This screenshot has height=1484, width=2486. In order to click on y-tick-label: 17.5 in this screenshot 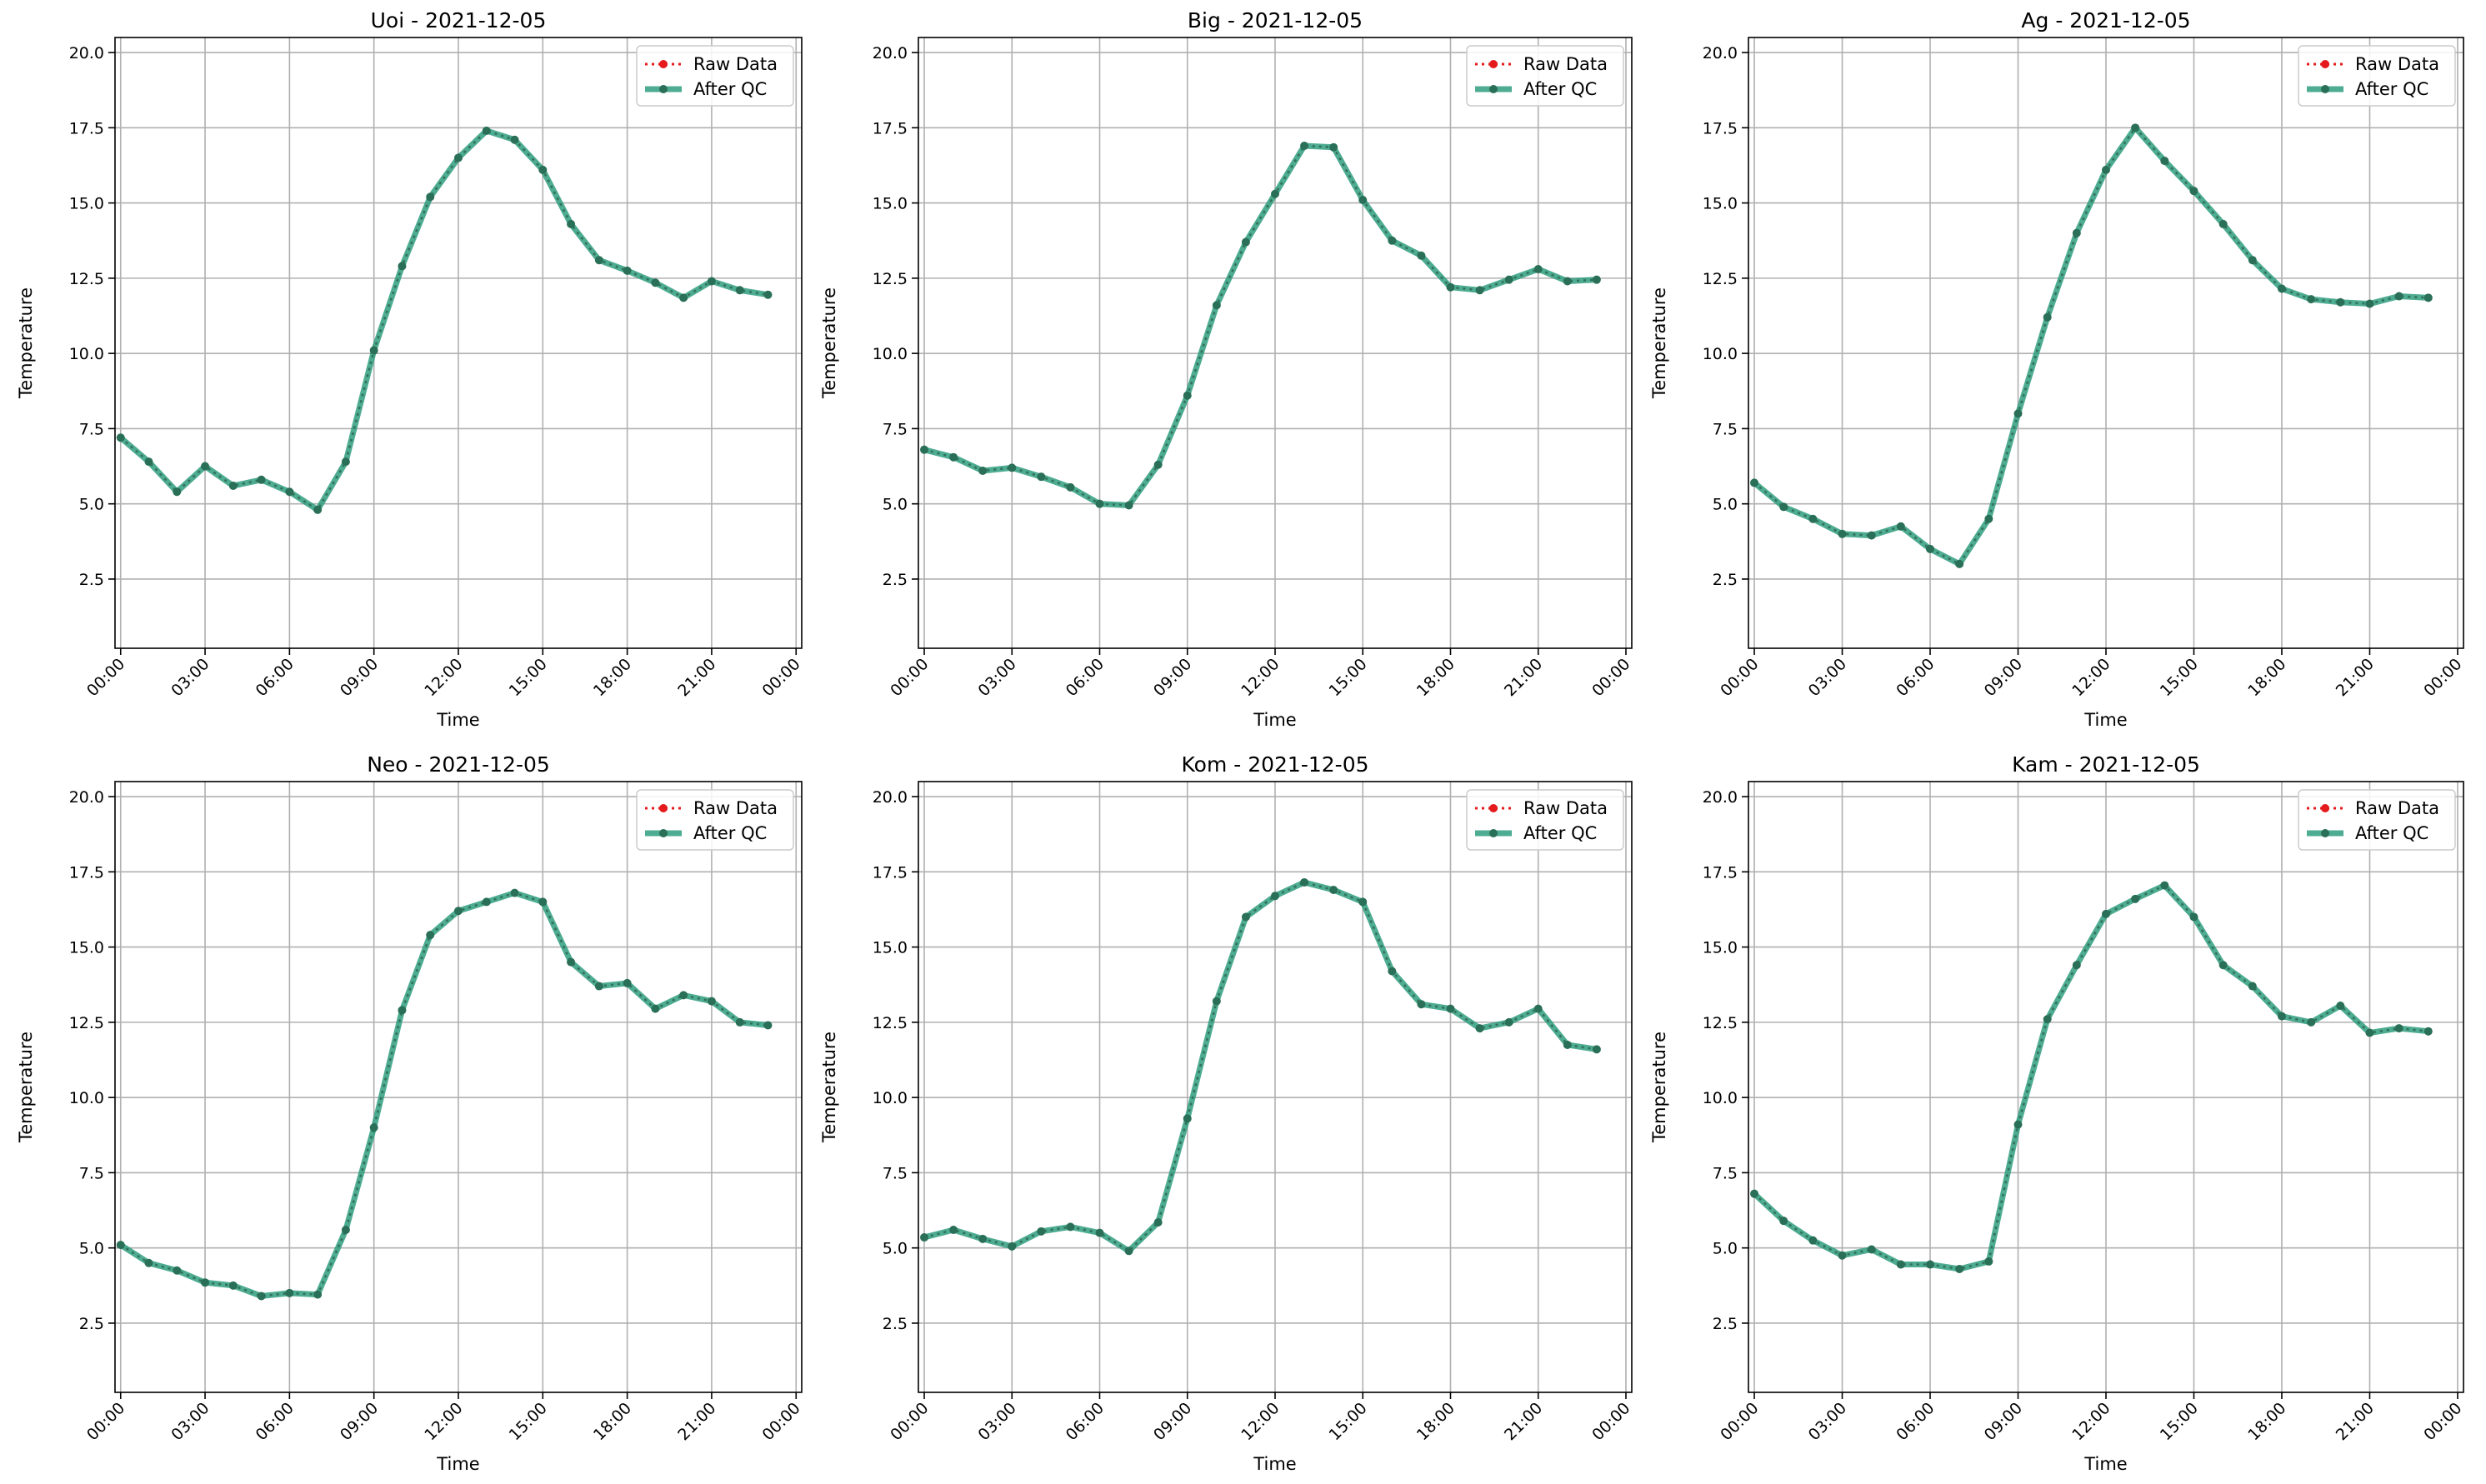, I will do `click(891, 873)`.